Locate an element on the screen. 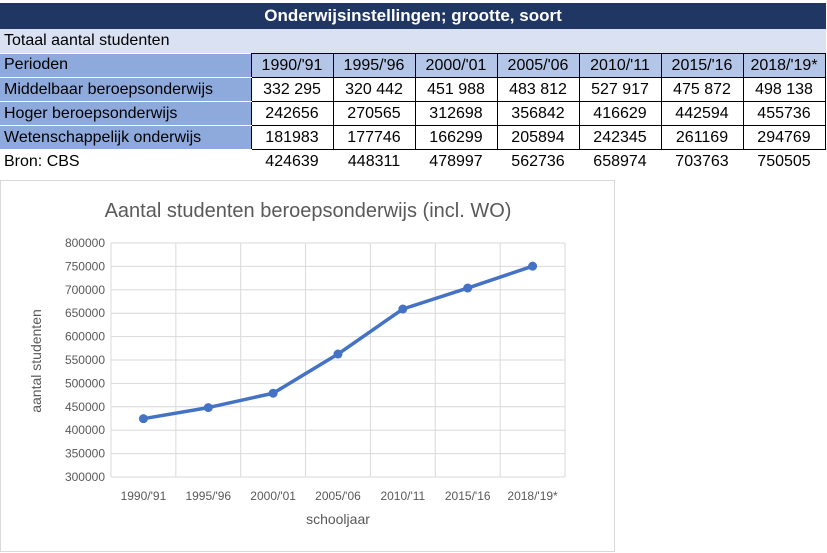 The width and height of the screenshot is (827, 553). x-tick-label: 2015/'16 is located at coordinates (468, 496).